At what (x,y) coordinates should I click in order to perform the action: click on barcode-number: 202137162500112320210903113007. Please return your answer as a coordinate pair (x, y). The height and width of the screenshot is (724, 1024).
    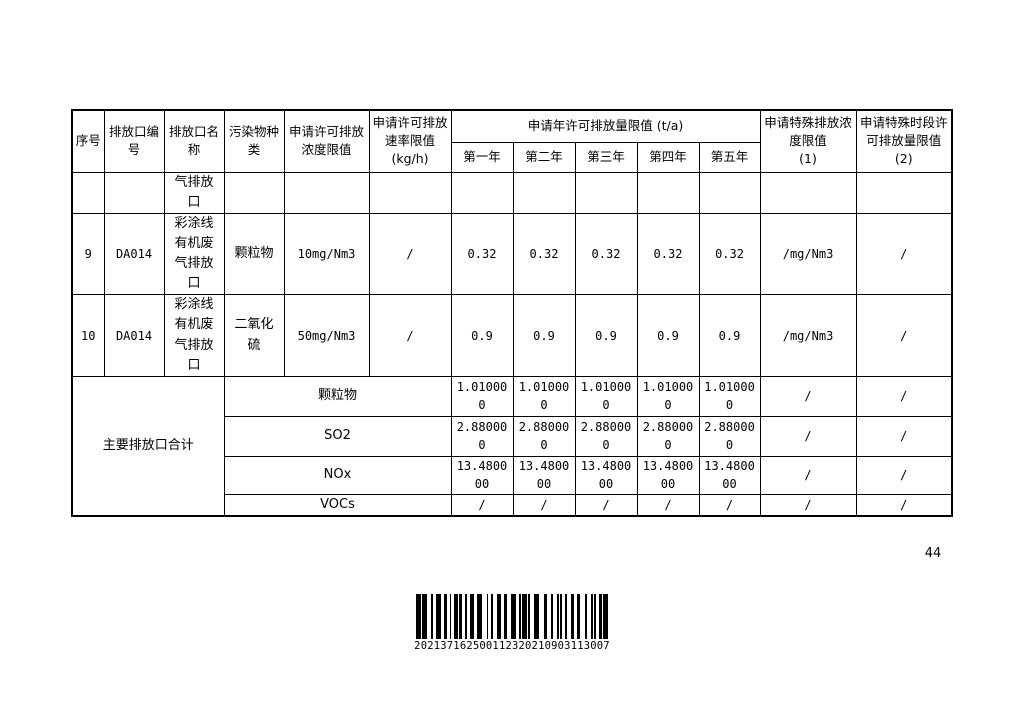
    Looking at the image, I should click on (512, 646).